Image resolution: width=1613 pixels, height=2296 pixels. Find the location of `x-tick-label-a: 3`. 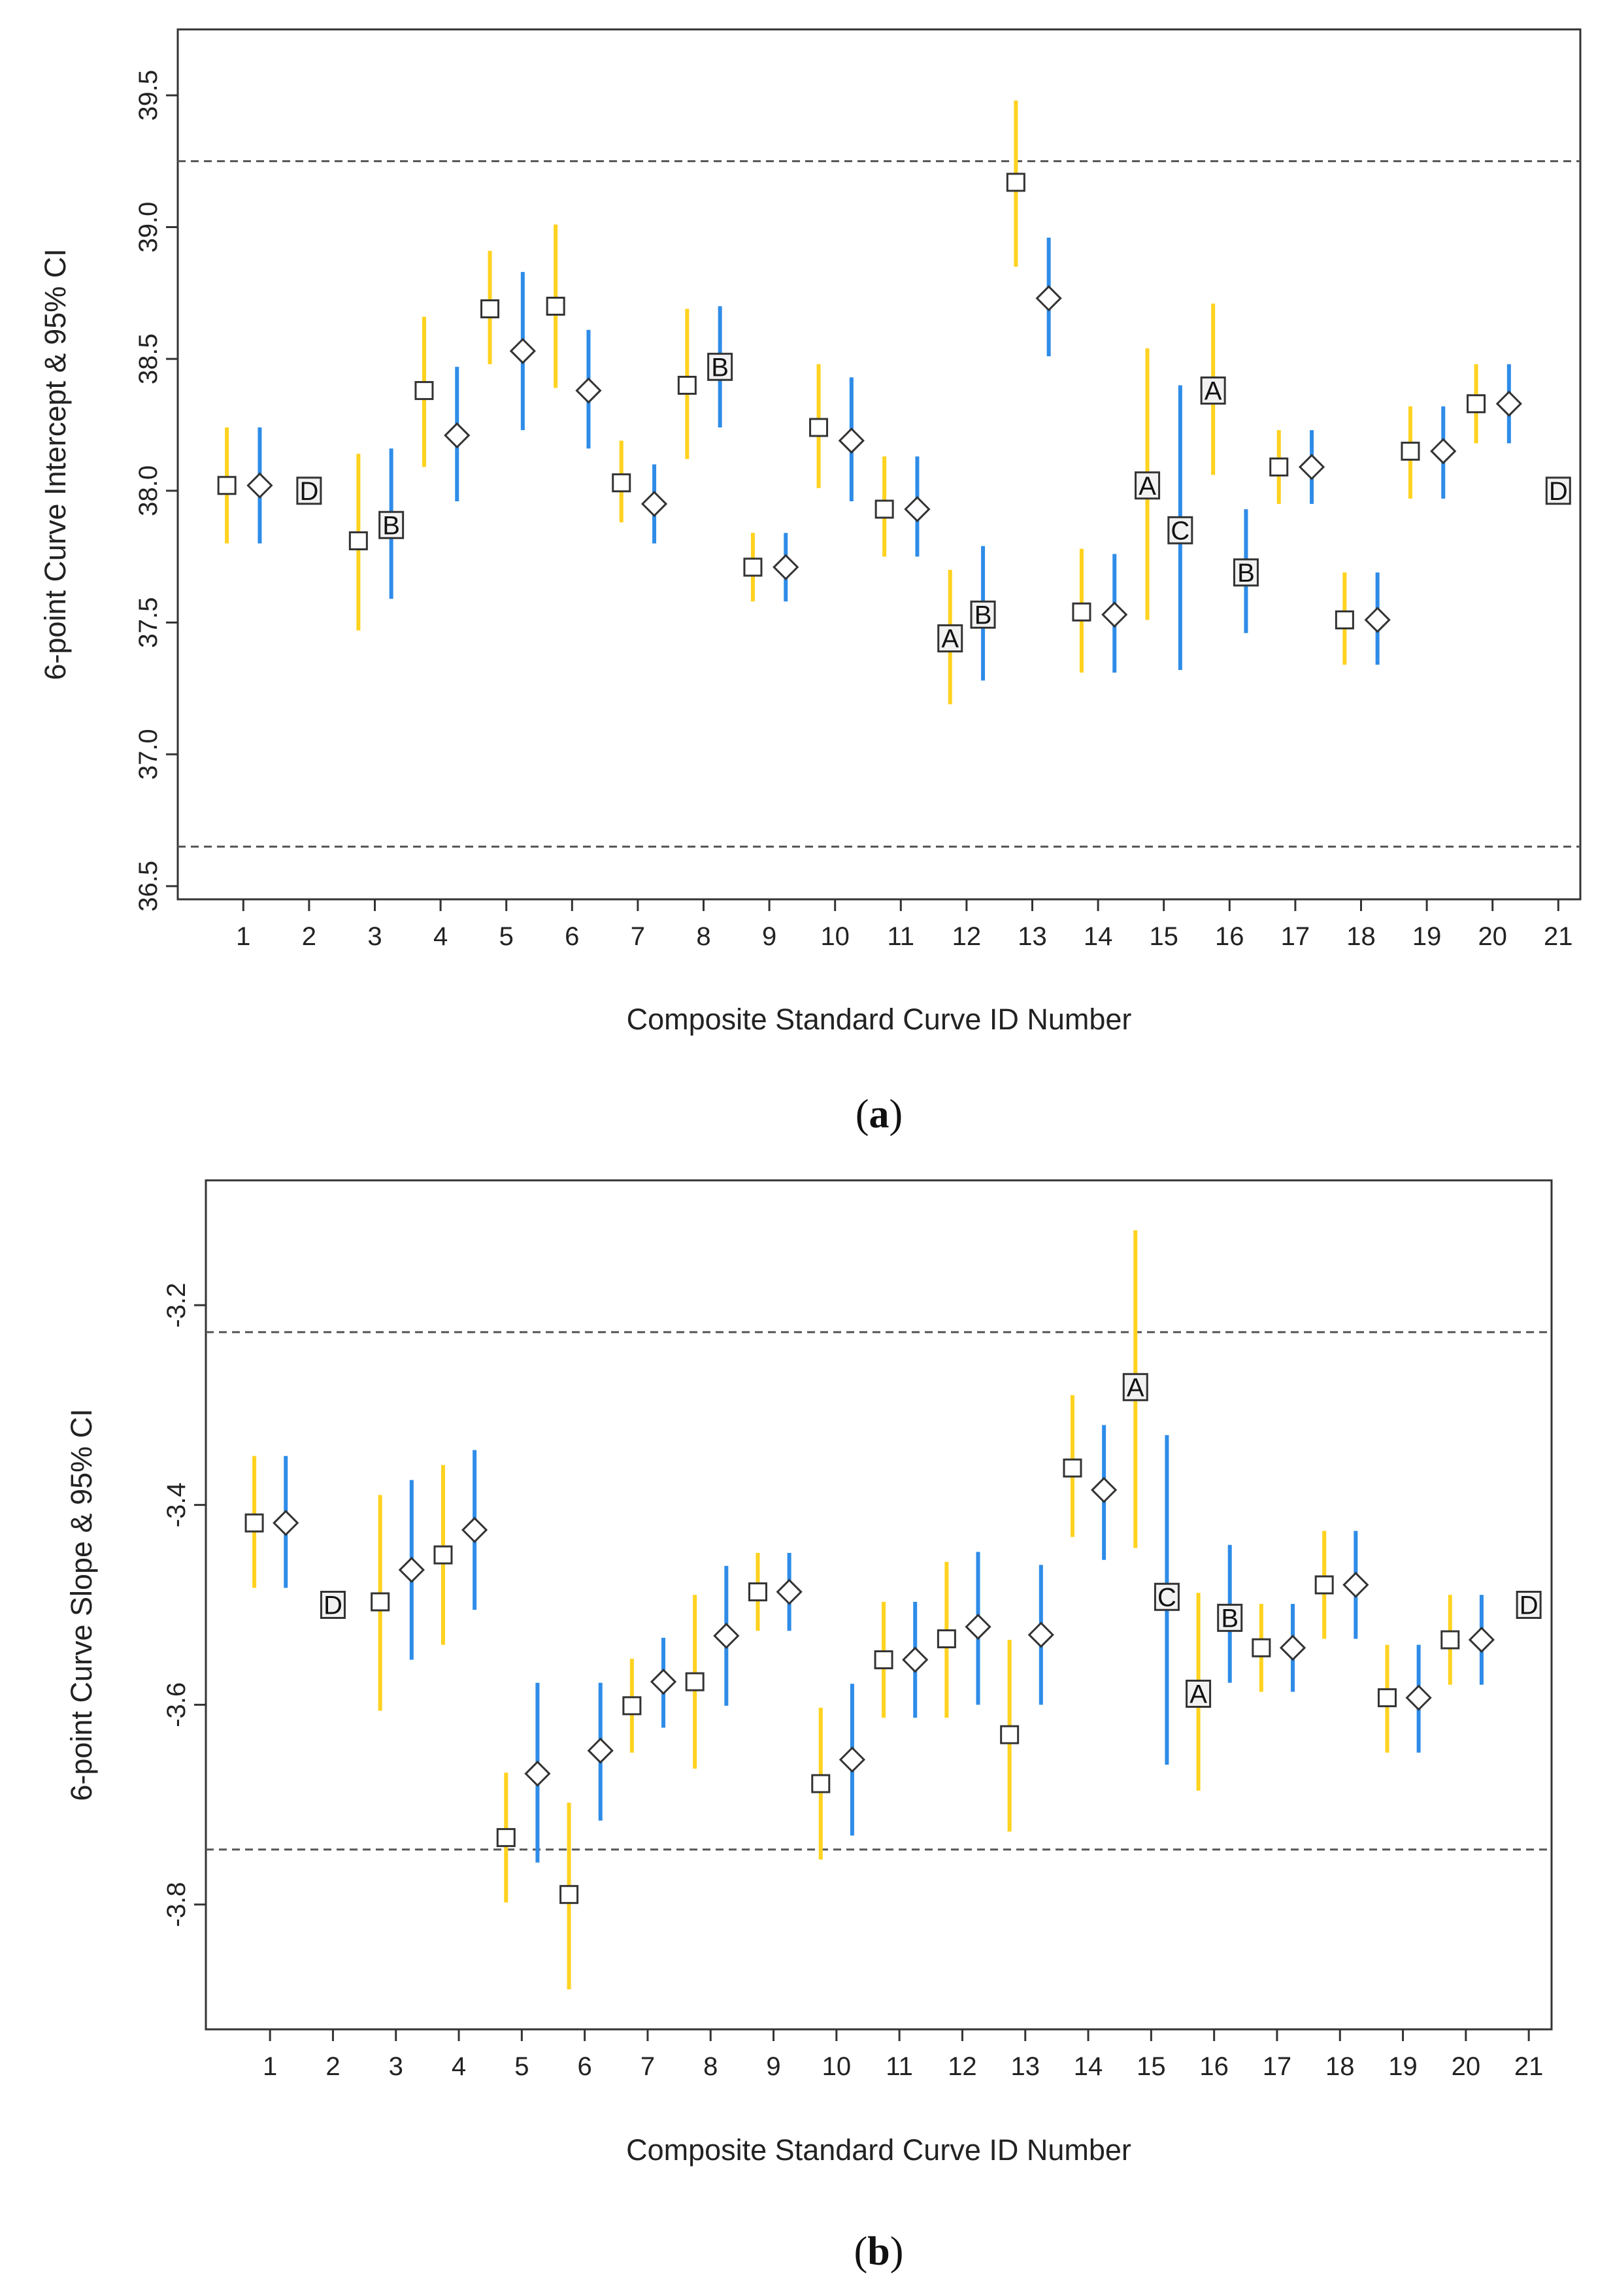

x-tick-label-a: 3 is located at coordinates (375, 936).